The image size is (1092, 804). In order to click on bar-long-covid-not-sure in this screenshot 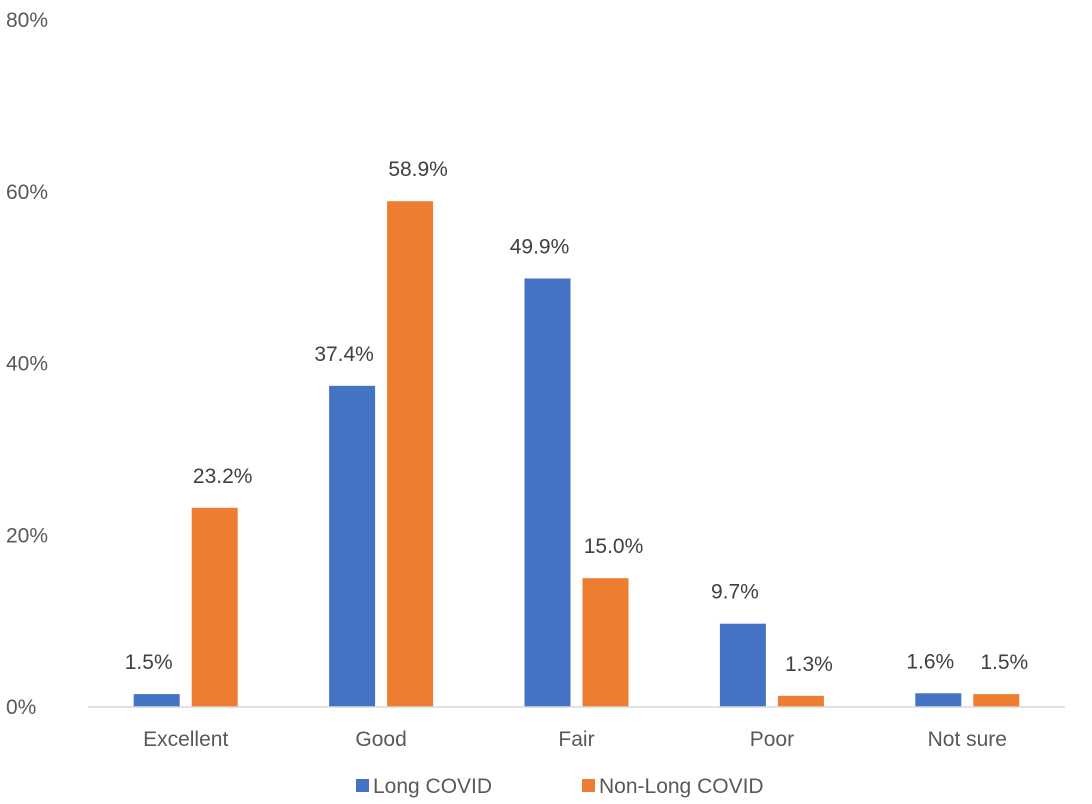, I will do `click(938, 700)`.